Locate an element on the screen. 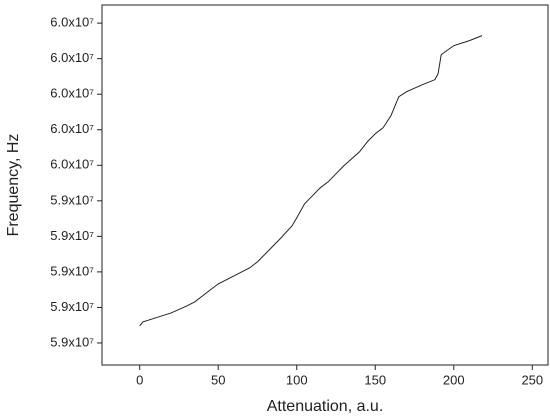 The height and width of the screenshot is (420, 550). x-tick-label: 250 is located at coordinates (532, 379).